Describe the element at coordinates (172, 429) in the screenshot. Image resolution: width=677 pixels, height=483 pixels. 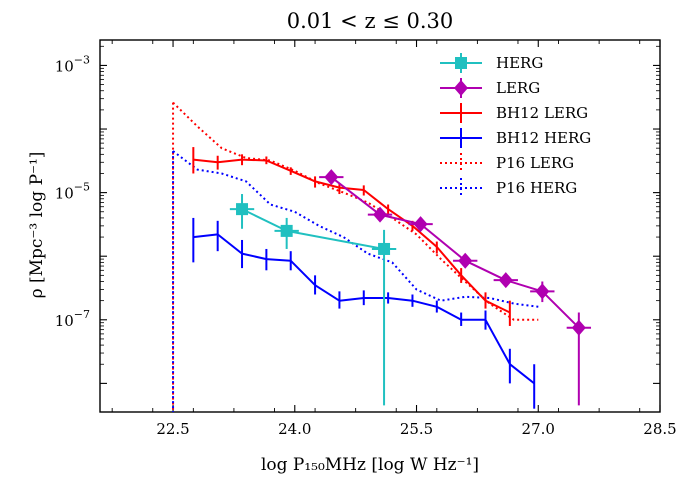
I see `x-tick-label: 22.5` at that location.